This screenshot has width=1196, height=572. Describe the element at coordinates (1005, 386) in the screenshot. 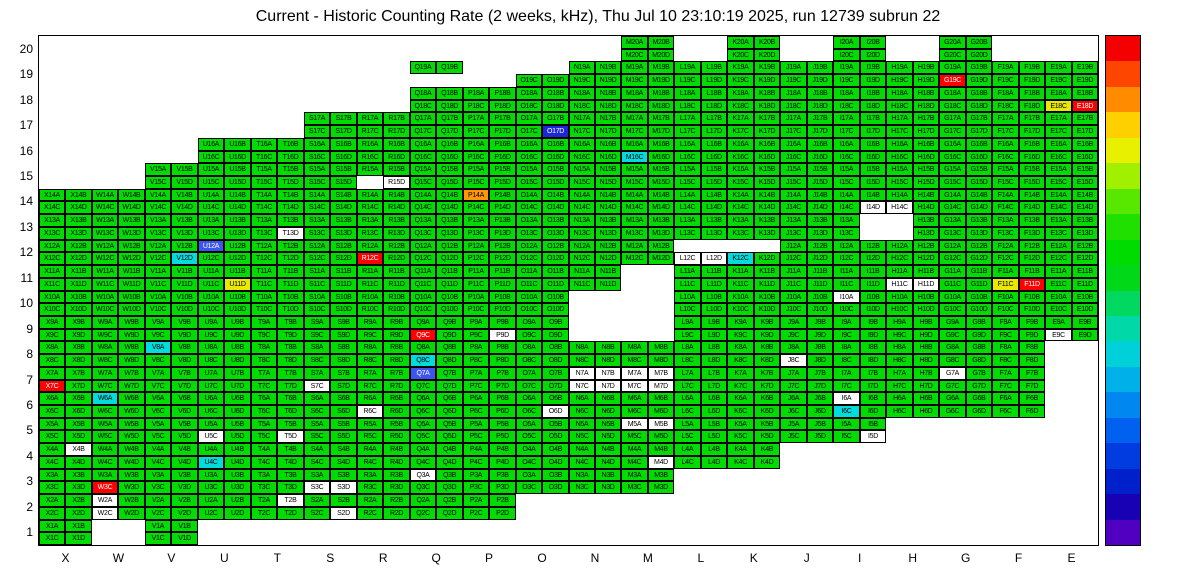

I see `heatmap-cell: F7C` at that location.